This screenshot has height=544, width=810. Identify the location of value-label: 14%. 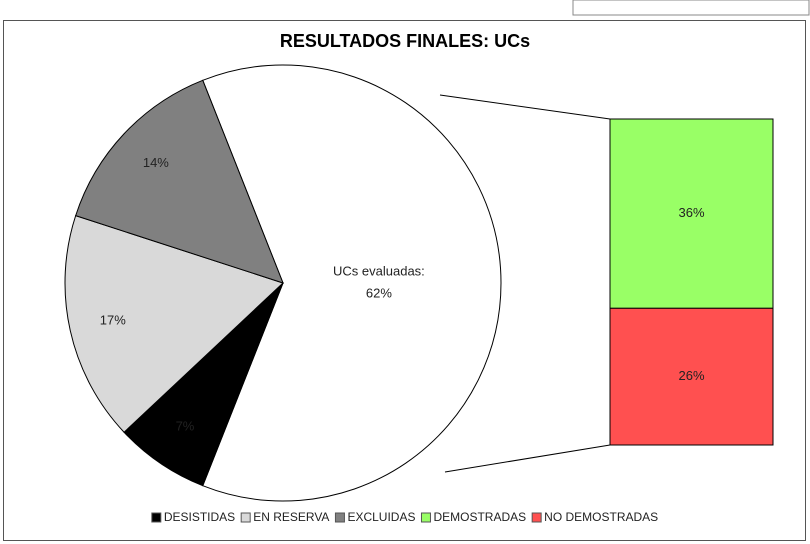
(156, 162).